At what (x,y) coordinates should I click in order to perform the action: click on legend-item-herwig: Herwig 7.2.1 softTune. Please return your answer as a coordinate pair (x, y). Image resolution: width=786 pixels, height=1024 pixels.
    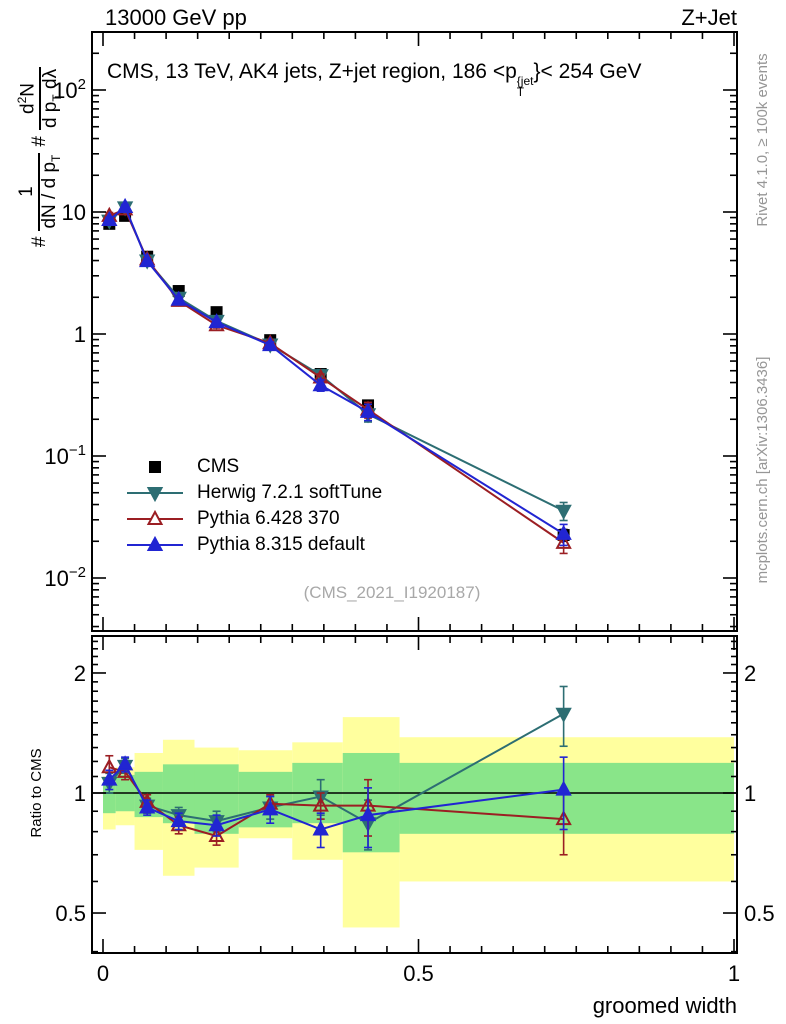
    Looking at the image, I should click on (253, 493).